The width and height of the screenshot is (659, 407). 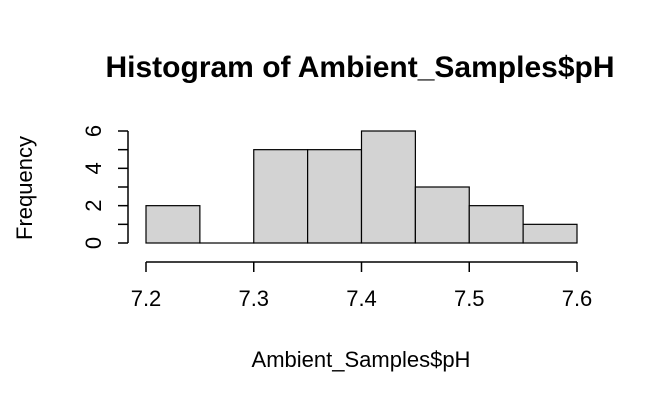 What do you see at coordinates (93, 206) in the screenshot?
I see `y-tick-label-2: 2` at bounding box center [93, 206].